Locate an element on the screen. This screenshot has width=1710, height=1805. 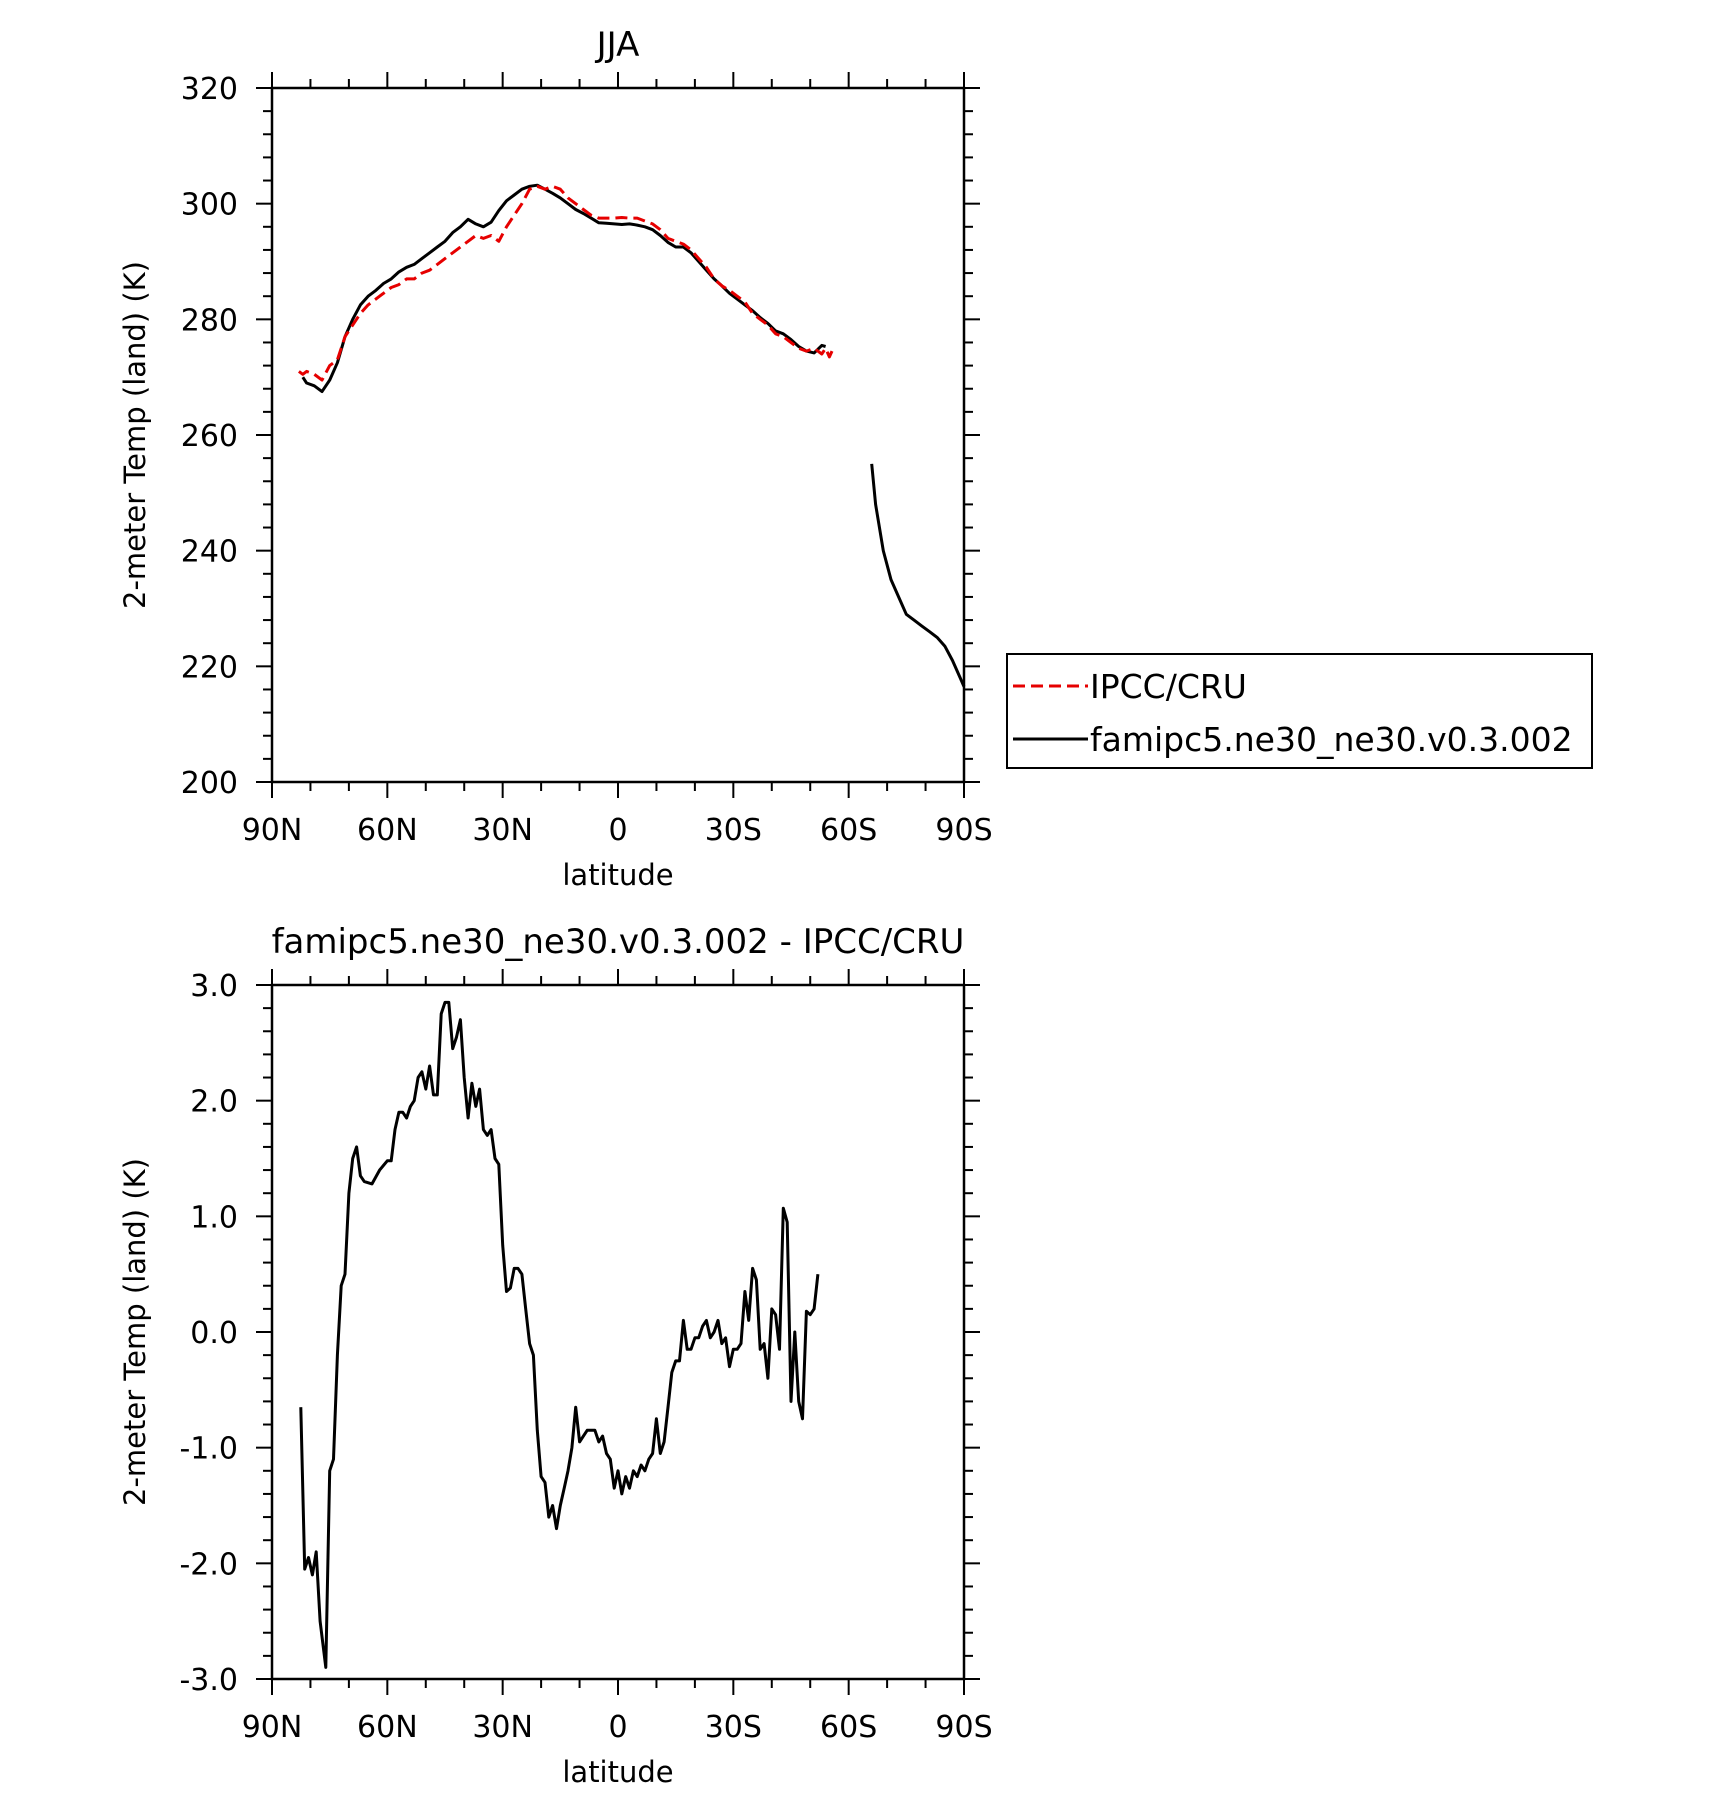
y-tick-label: 2.0 is located at coordinates (214, 1102).